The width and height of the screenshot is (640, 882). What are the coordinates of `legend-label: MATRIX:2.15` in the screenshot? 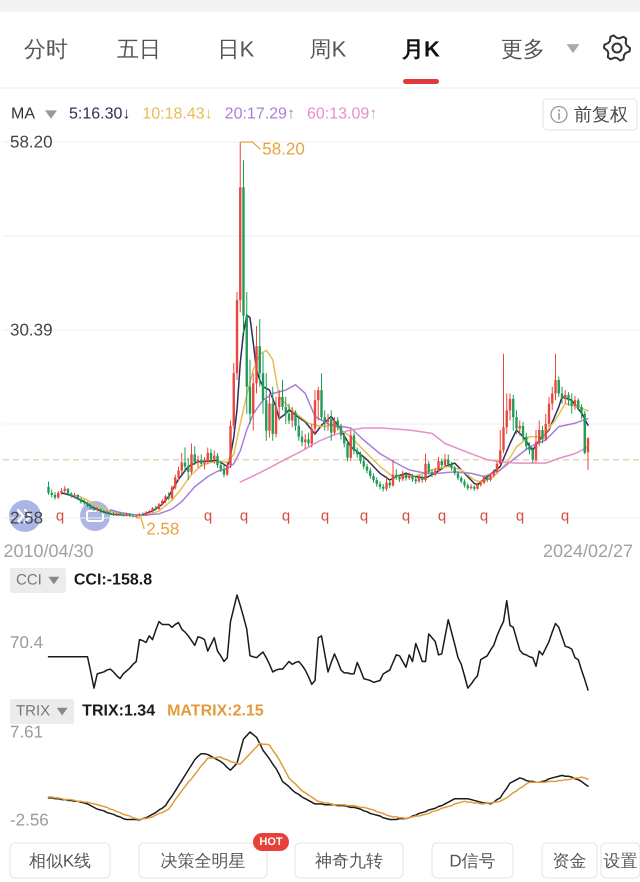 It's located at (215, 711).